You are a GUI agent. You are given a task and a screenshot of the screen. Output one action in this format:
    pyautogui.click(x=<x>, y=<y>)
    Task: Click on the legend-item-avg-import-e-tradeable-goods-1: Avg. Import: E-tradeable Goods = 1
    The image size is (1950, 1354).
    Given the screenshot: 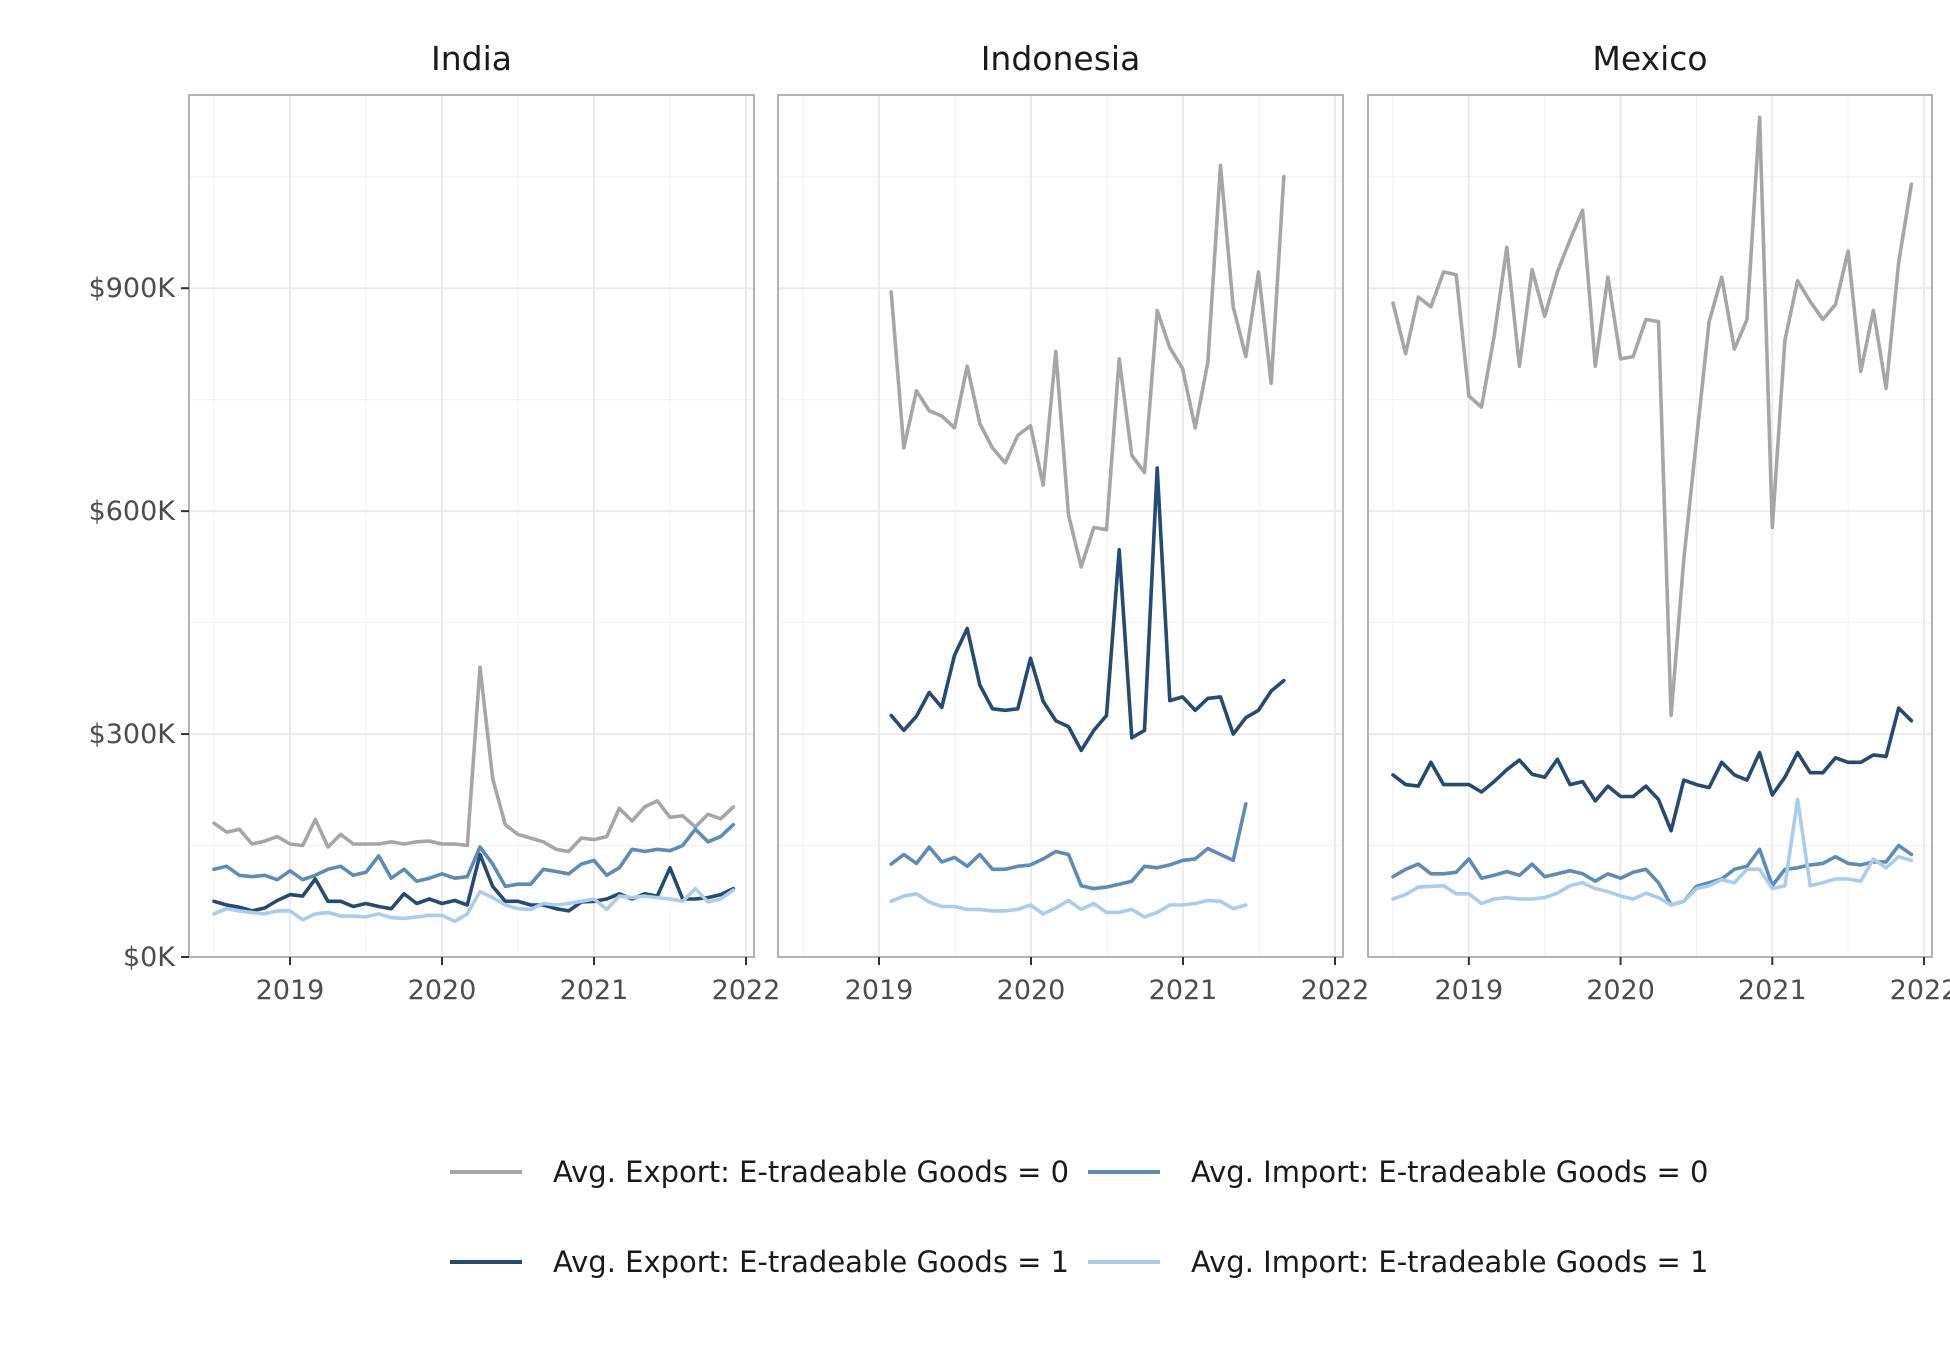 What is the action you would take?
    pyautogui.click(x=1398, y=1262)
    